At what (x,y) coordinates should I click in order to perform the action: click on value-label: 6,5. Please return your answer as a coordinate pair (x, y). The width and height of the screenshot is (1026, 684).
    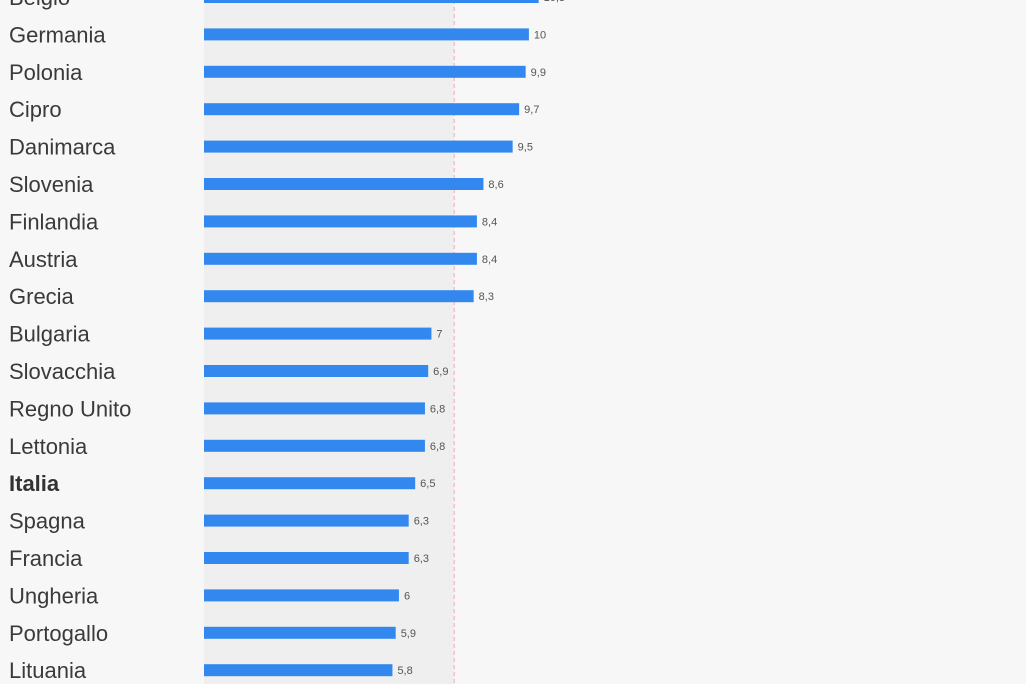
    Looking at the image, I should click on (427, 484).